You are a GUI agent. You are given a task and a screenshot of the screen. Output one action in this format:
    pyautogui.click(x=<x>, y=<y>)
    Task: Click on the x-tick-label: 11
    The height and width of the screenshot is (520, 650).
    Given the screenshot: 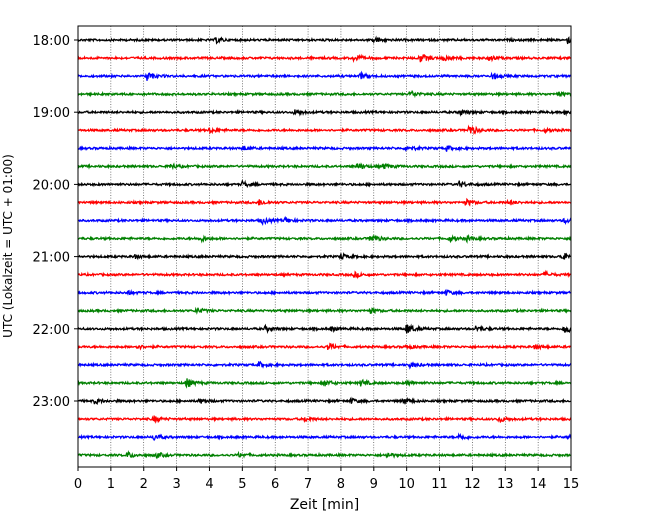 What is the action you would take?
    pyautogui.click(x=439, y=484)
    